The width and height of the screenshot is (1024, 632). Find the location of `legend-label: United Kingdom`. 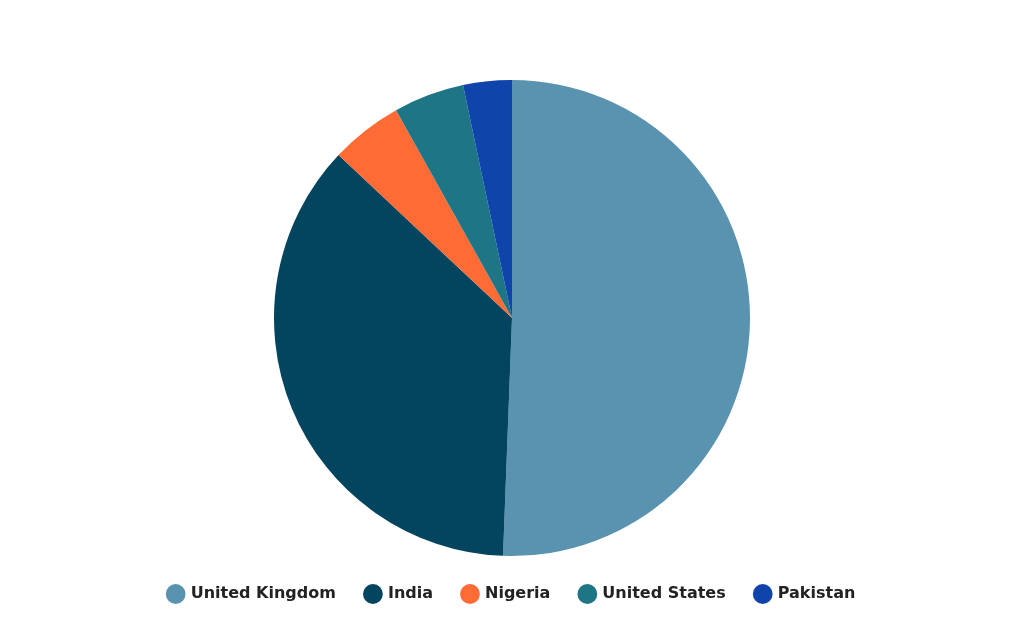

legend-label: United Kingdom is located at coordinates (263, 593).